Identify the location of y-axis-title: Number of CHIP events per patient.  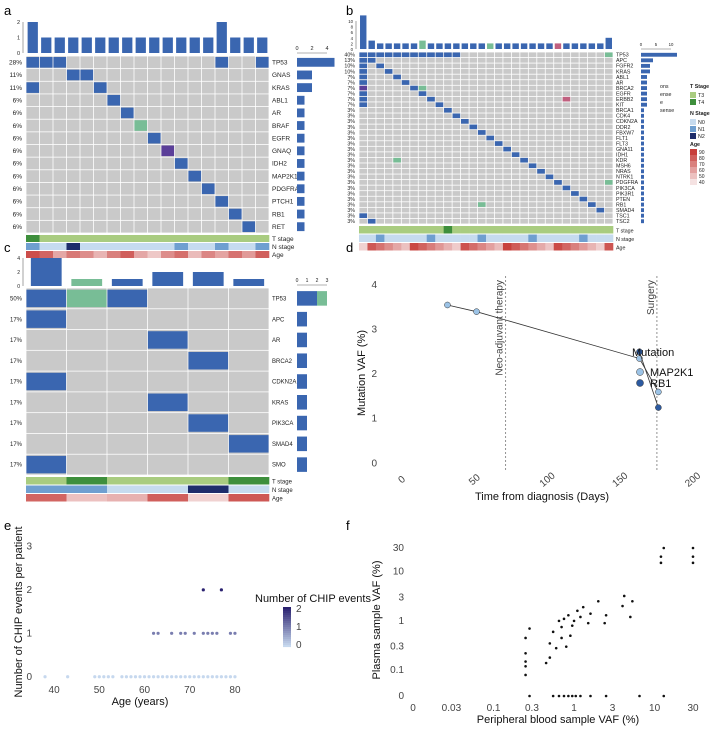
(19, 612).